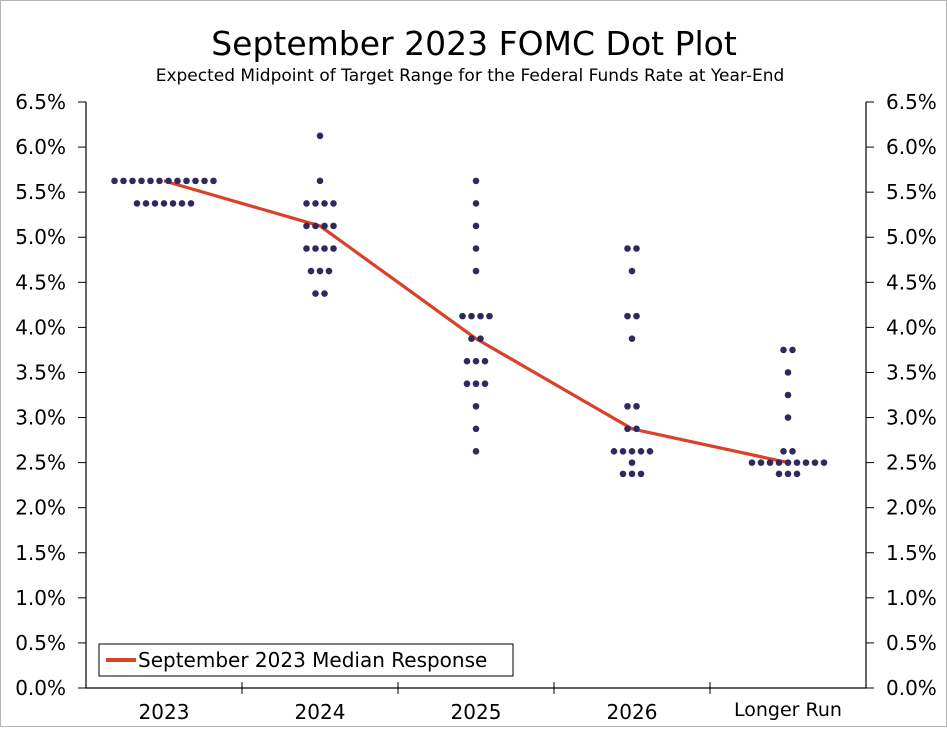  I want to click on legend-median-label: September 2023 Median Response, so click(312, 660).